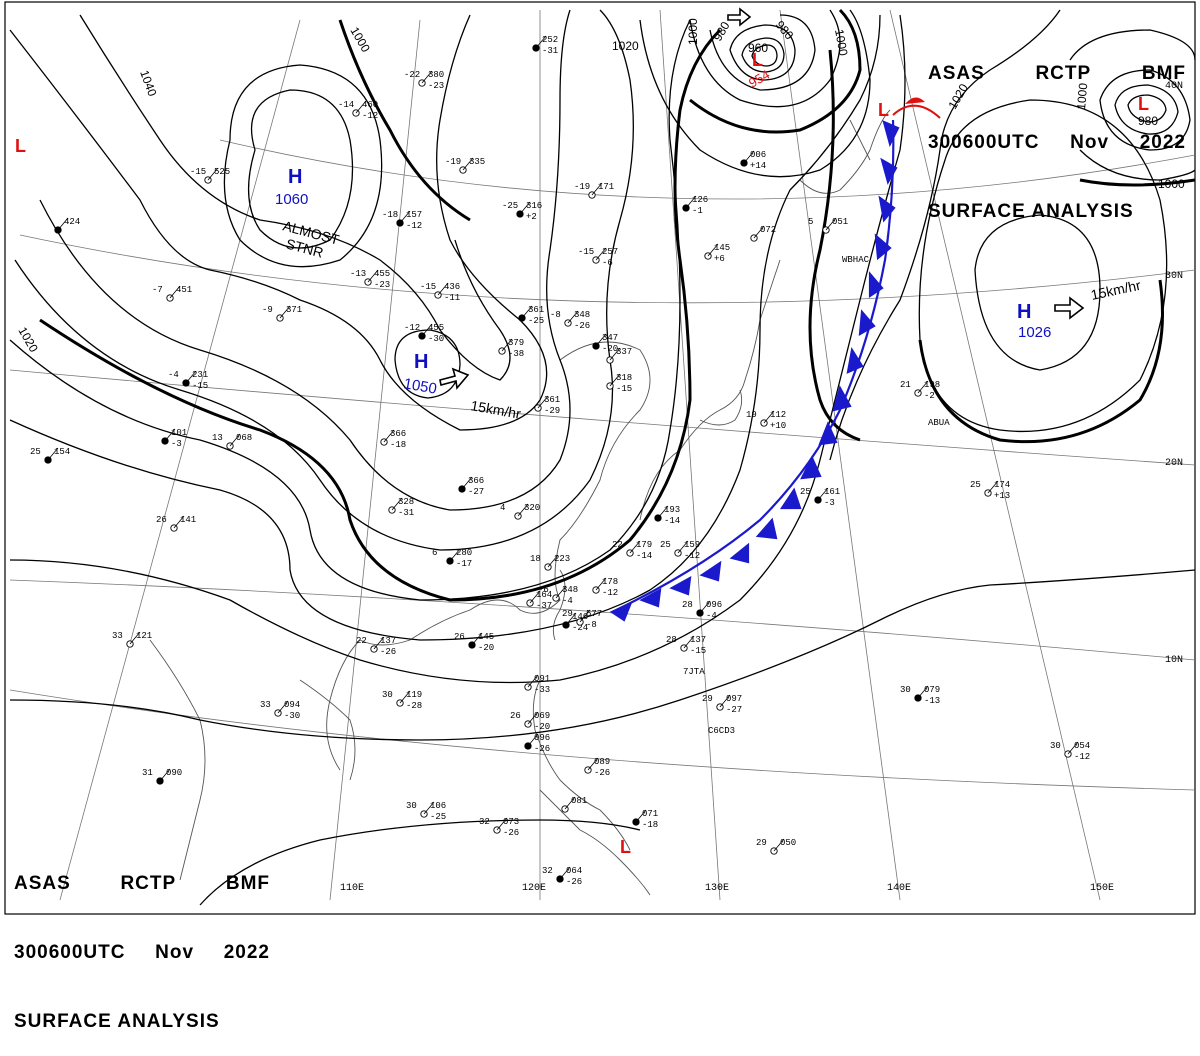  I want to click on station-temperature: -18, so click(390, 215).